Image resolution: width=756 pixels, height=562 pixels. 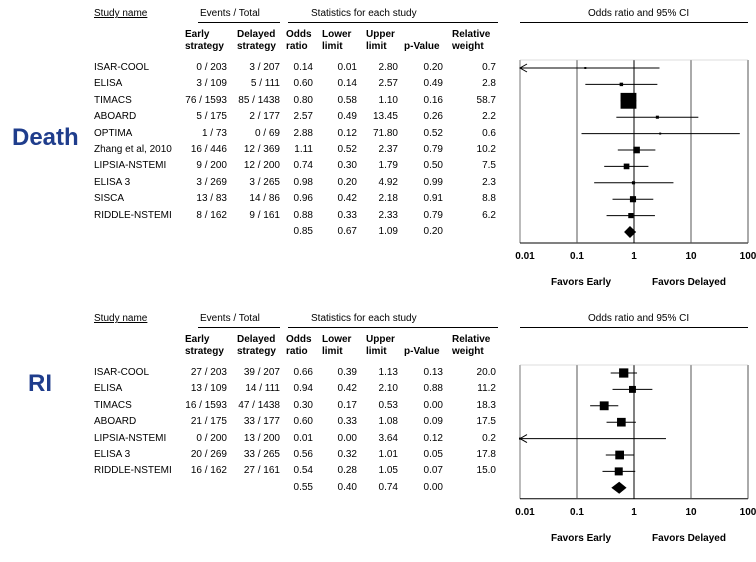 I want to click on early-events: 0 / 200, so click(x=211, y=438).